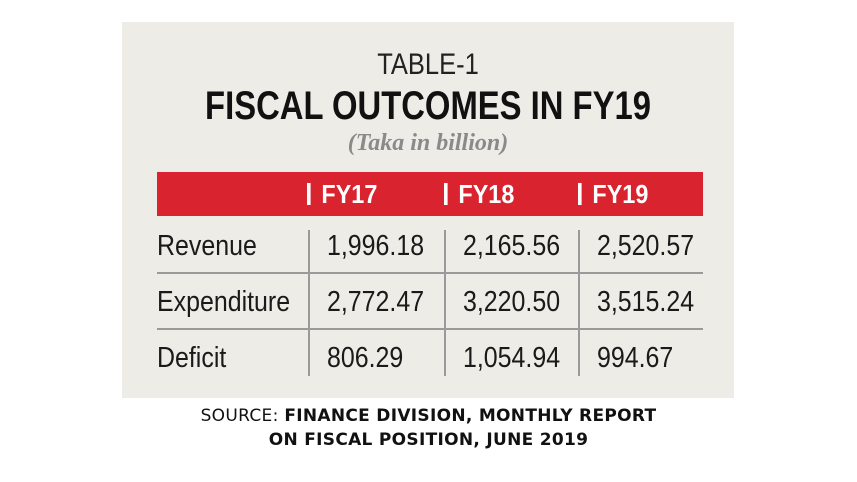 Image resolution: width=857 pixels, height=482 pixels. I want to click on table-title: FISCAL OUTCOMES IN FY19, so click(428, 106).